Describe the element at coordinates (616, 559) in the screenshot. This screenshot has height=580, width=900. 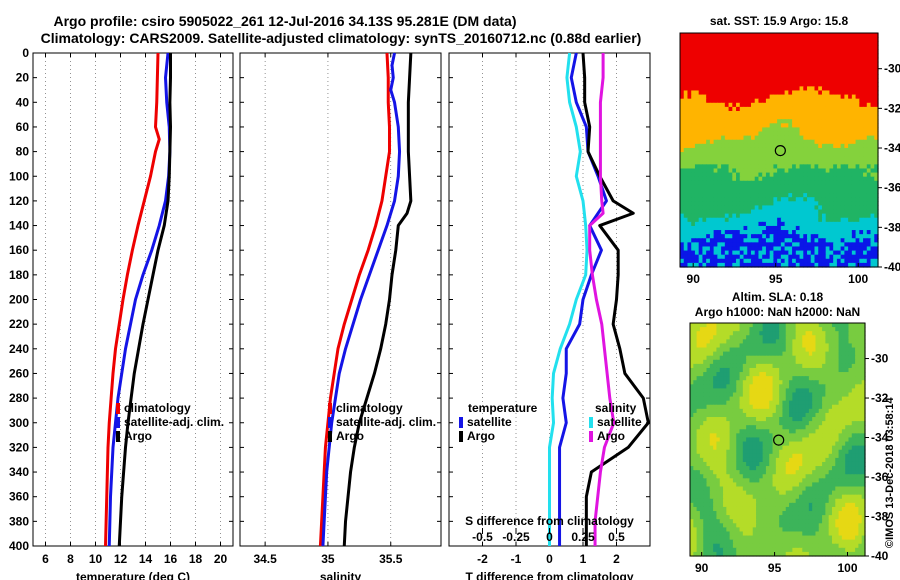
I see `difference-xtick-label: 2` at that location.